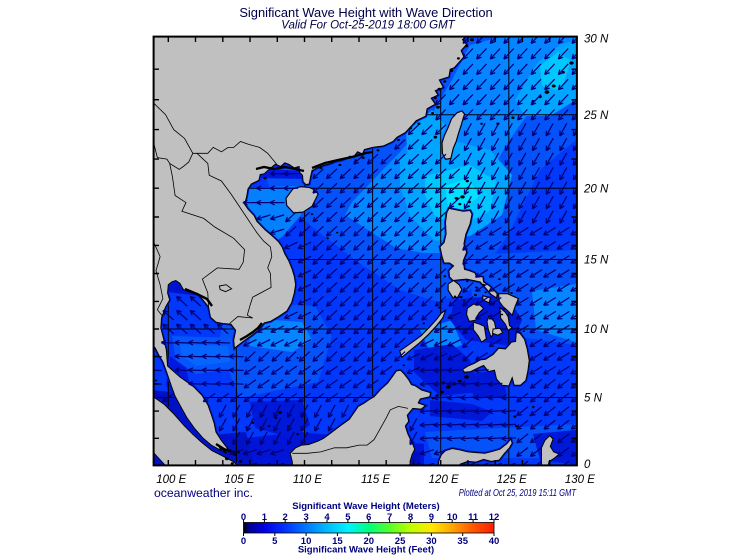 The width and height of the screenshot is (755, 560). What do you see at coordinates (171, 480) in the screenshot?
I see `svg-text: 100 E` at bounding box center [171, 480].